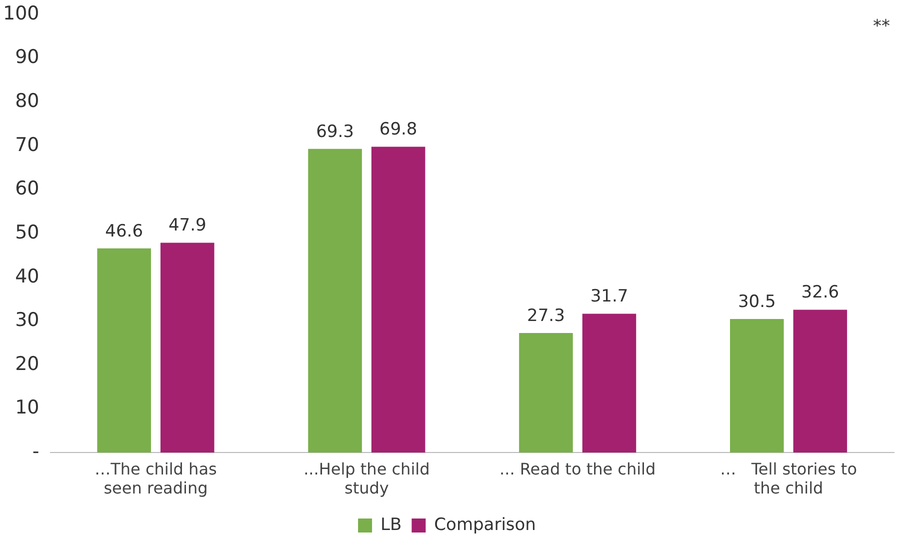  Describe the element at coordinates (36, 451) in the screenshot. I see `y-tick-label: -` at that location.